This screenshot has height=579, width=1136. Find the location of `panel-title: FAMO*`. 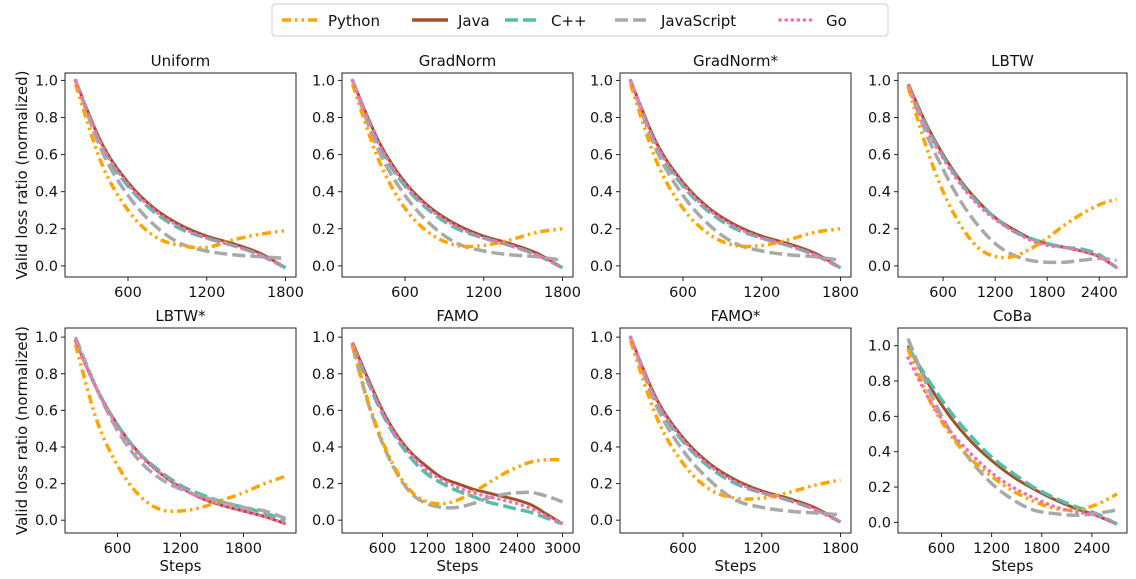

panel-title: FAMO* is located at coordinates (736, 316).